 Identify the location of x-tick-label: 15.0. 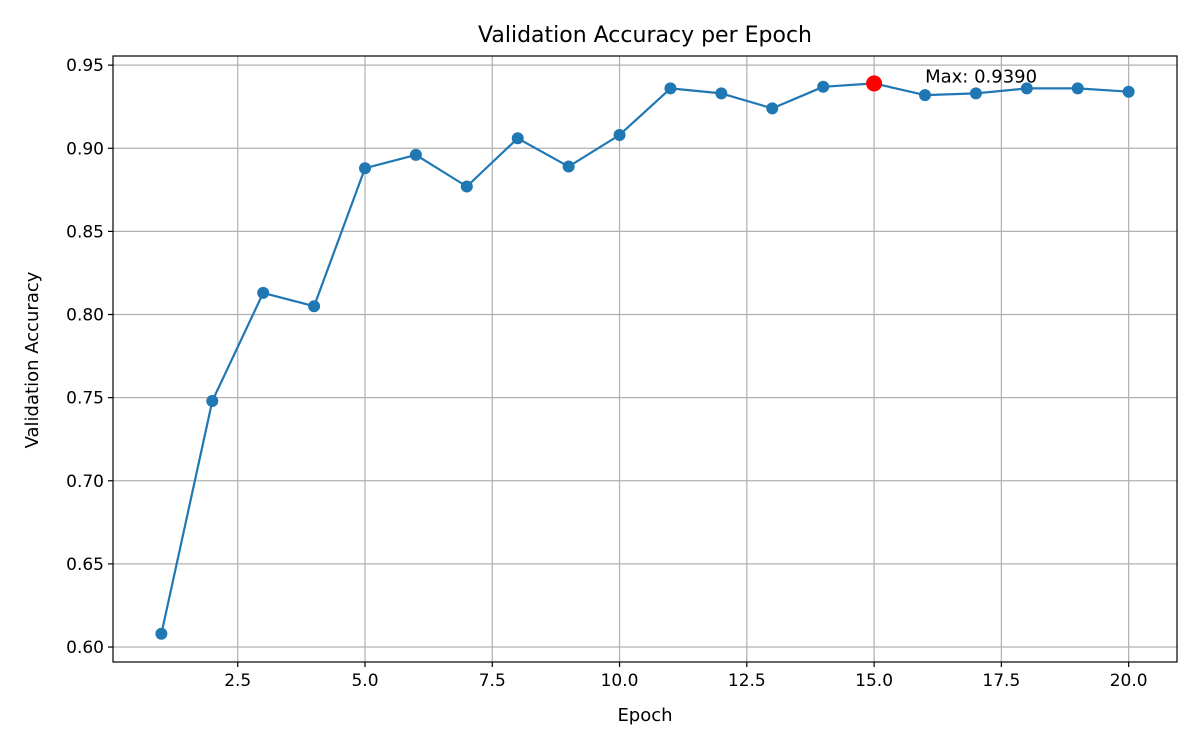
(874, 681).